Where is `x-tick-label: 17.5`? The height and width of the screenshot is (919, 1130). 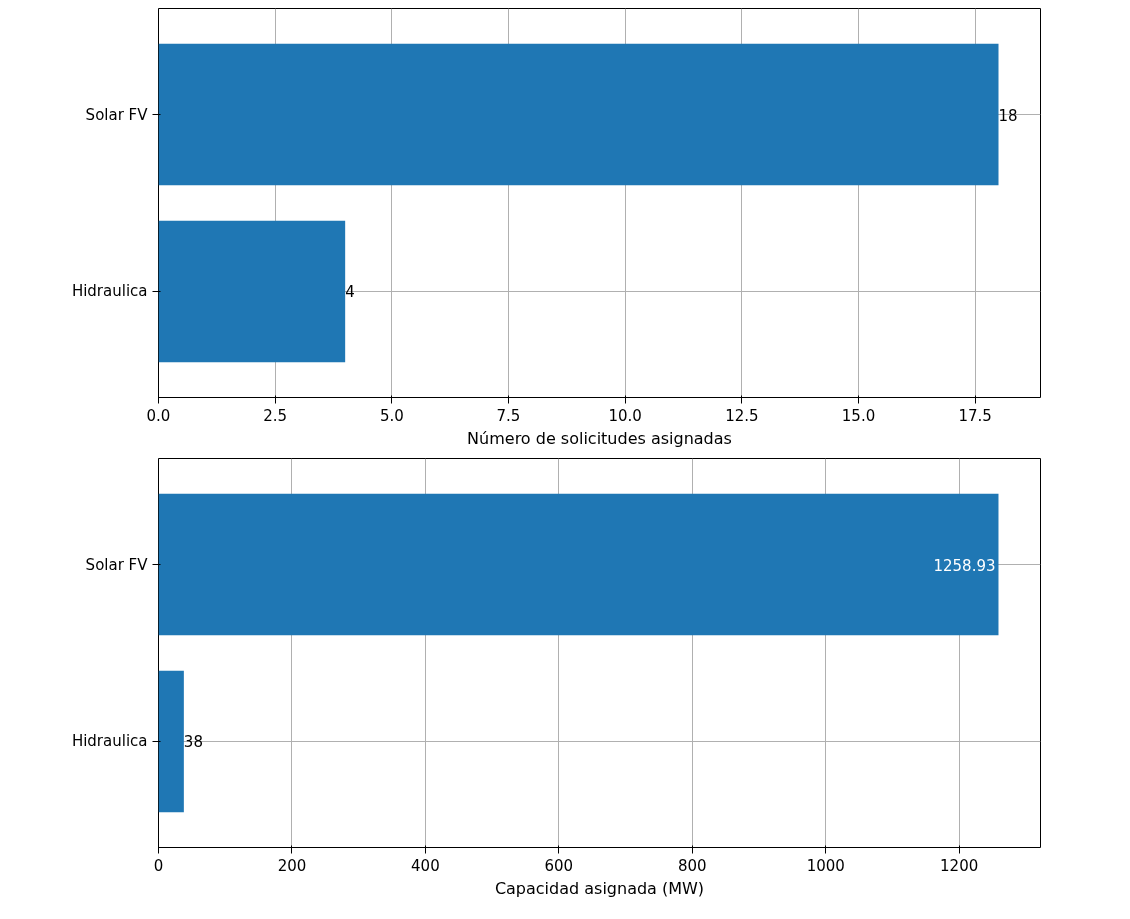
x-tick-label: 17.5 is located at coordinates (975, 415).